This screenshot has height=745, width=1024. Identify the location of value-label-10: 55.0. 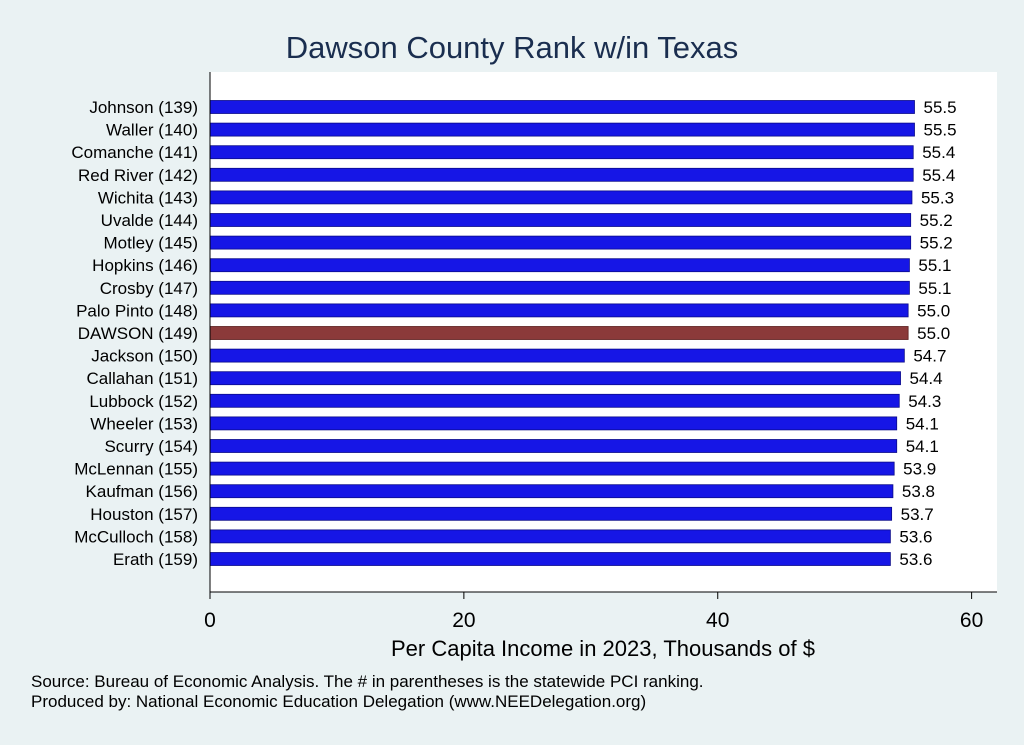
(933, 333).